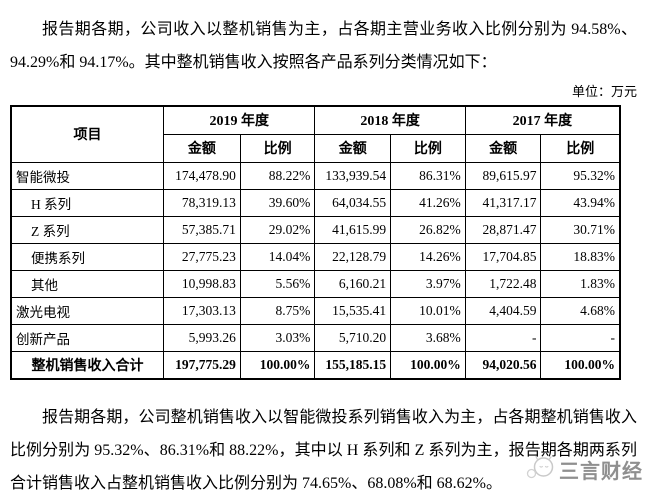  Describe the element at coordinates (580, 202) in the screenshot. I see `ratio-cell: 43.94%` at that location.